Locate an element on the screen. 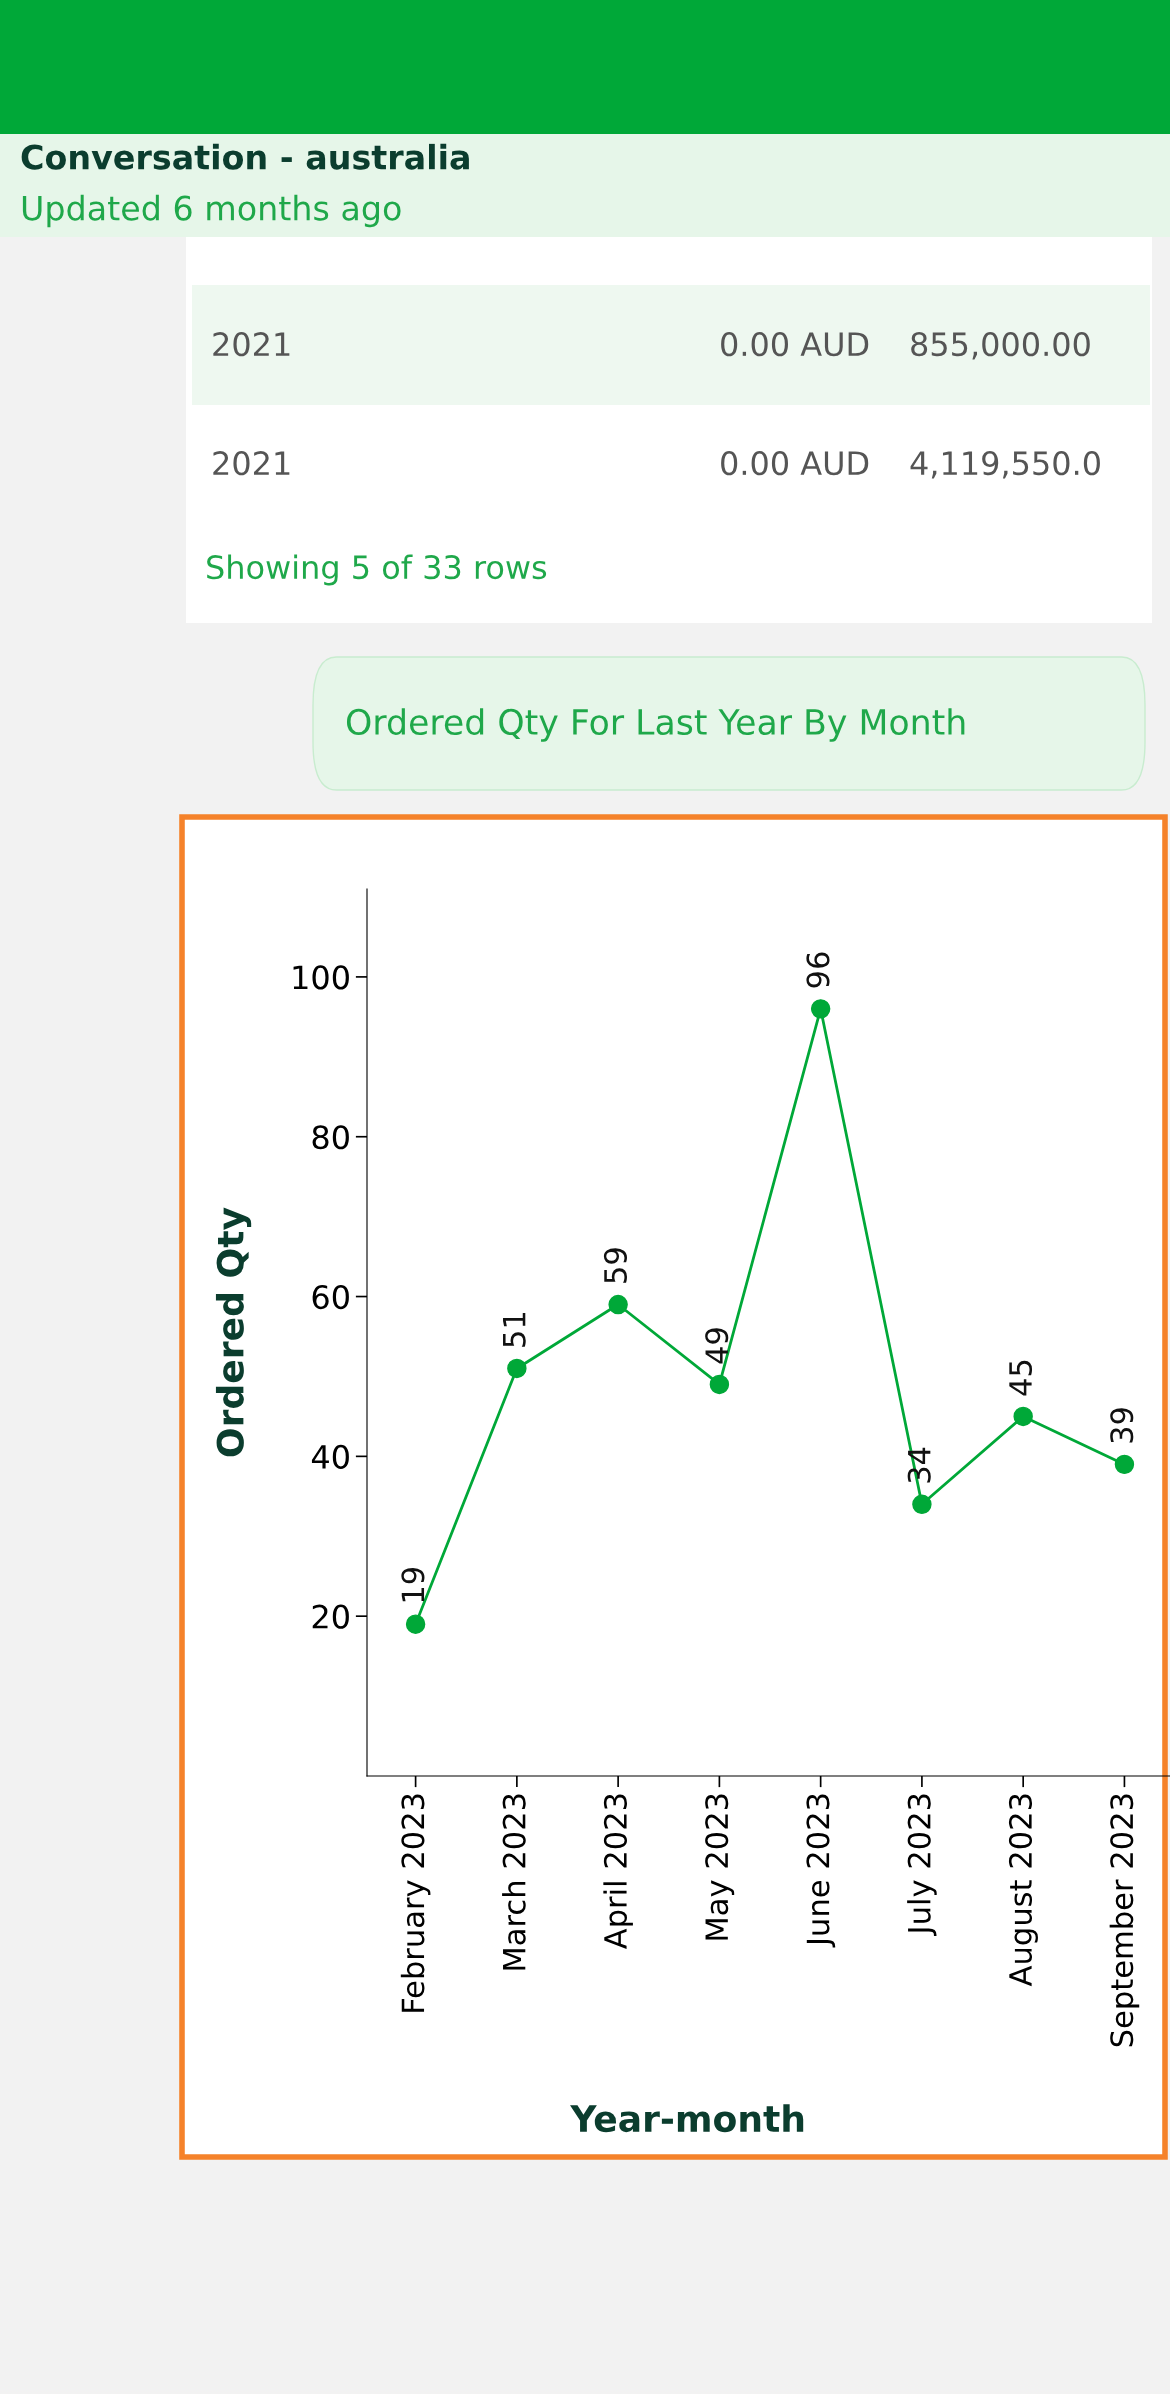  data-label: 45 is located at coordinates (1021, 1378).